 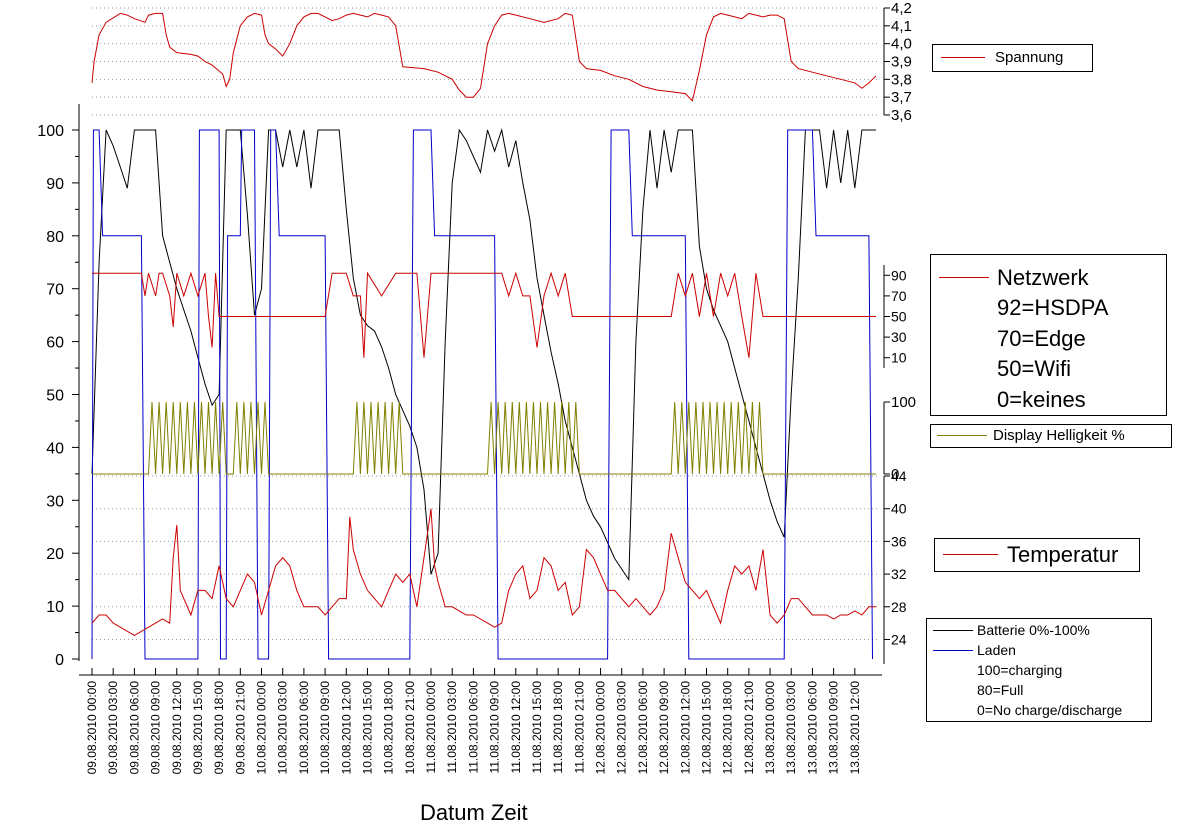 I want to click on x-axis-title: Datum Zeit, so click(x=474, y=812).